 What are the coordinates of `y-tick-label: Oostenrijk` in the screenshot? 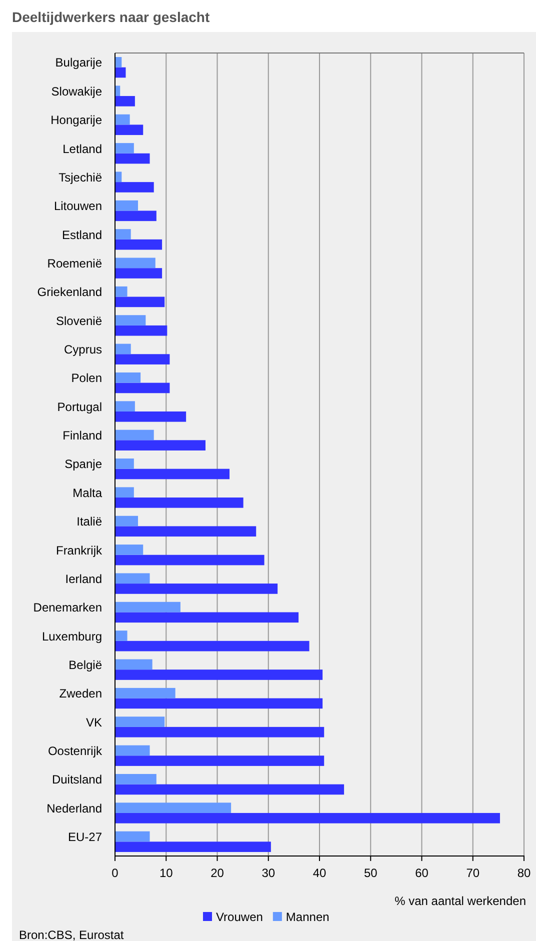 It's located at (75, 751).